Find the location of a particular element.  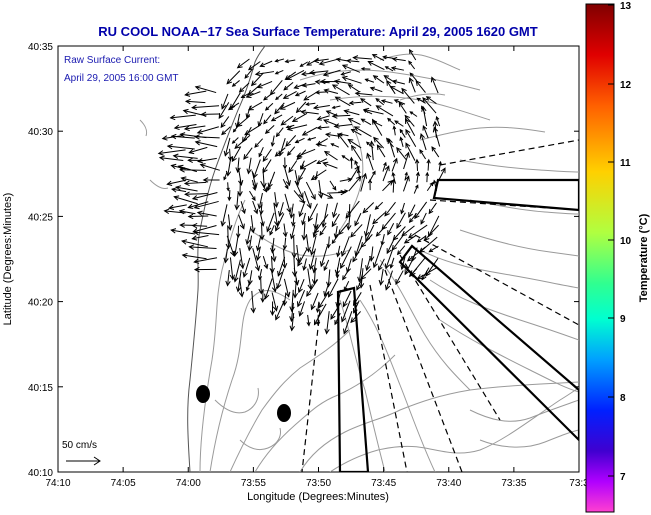

station-dot is located at coordinates (284, 413).